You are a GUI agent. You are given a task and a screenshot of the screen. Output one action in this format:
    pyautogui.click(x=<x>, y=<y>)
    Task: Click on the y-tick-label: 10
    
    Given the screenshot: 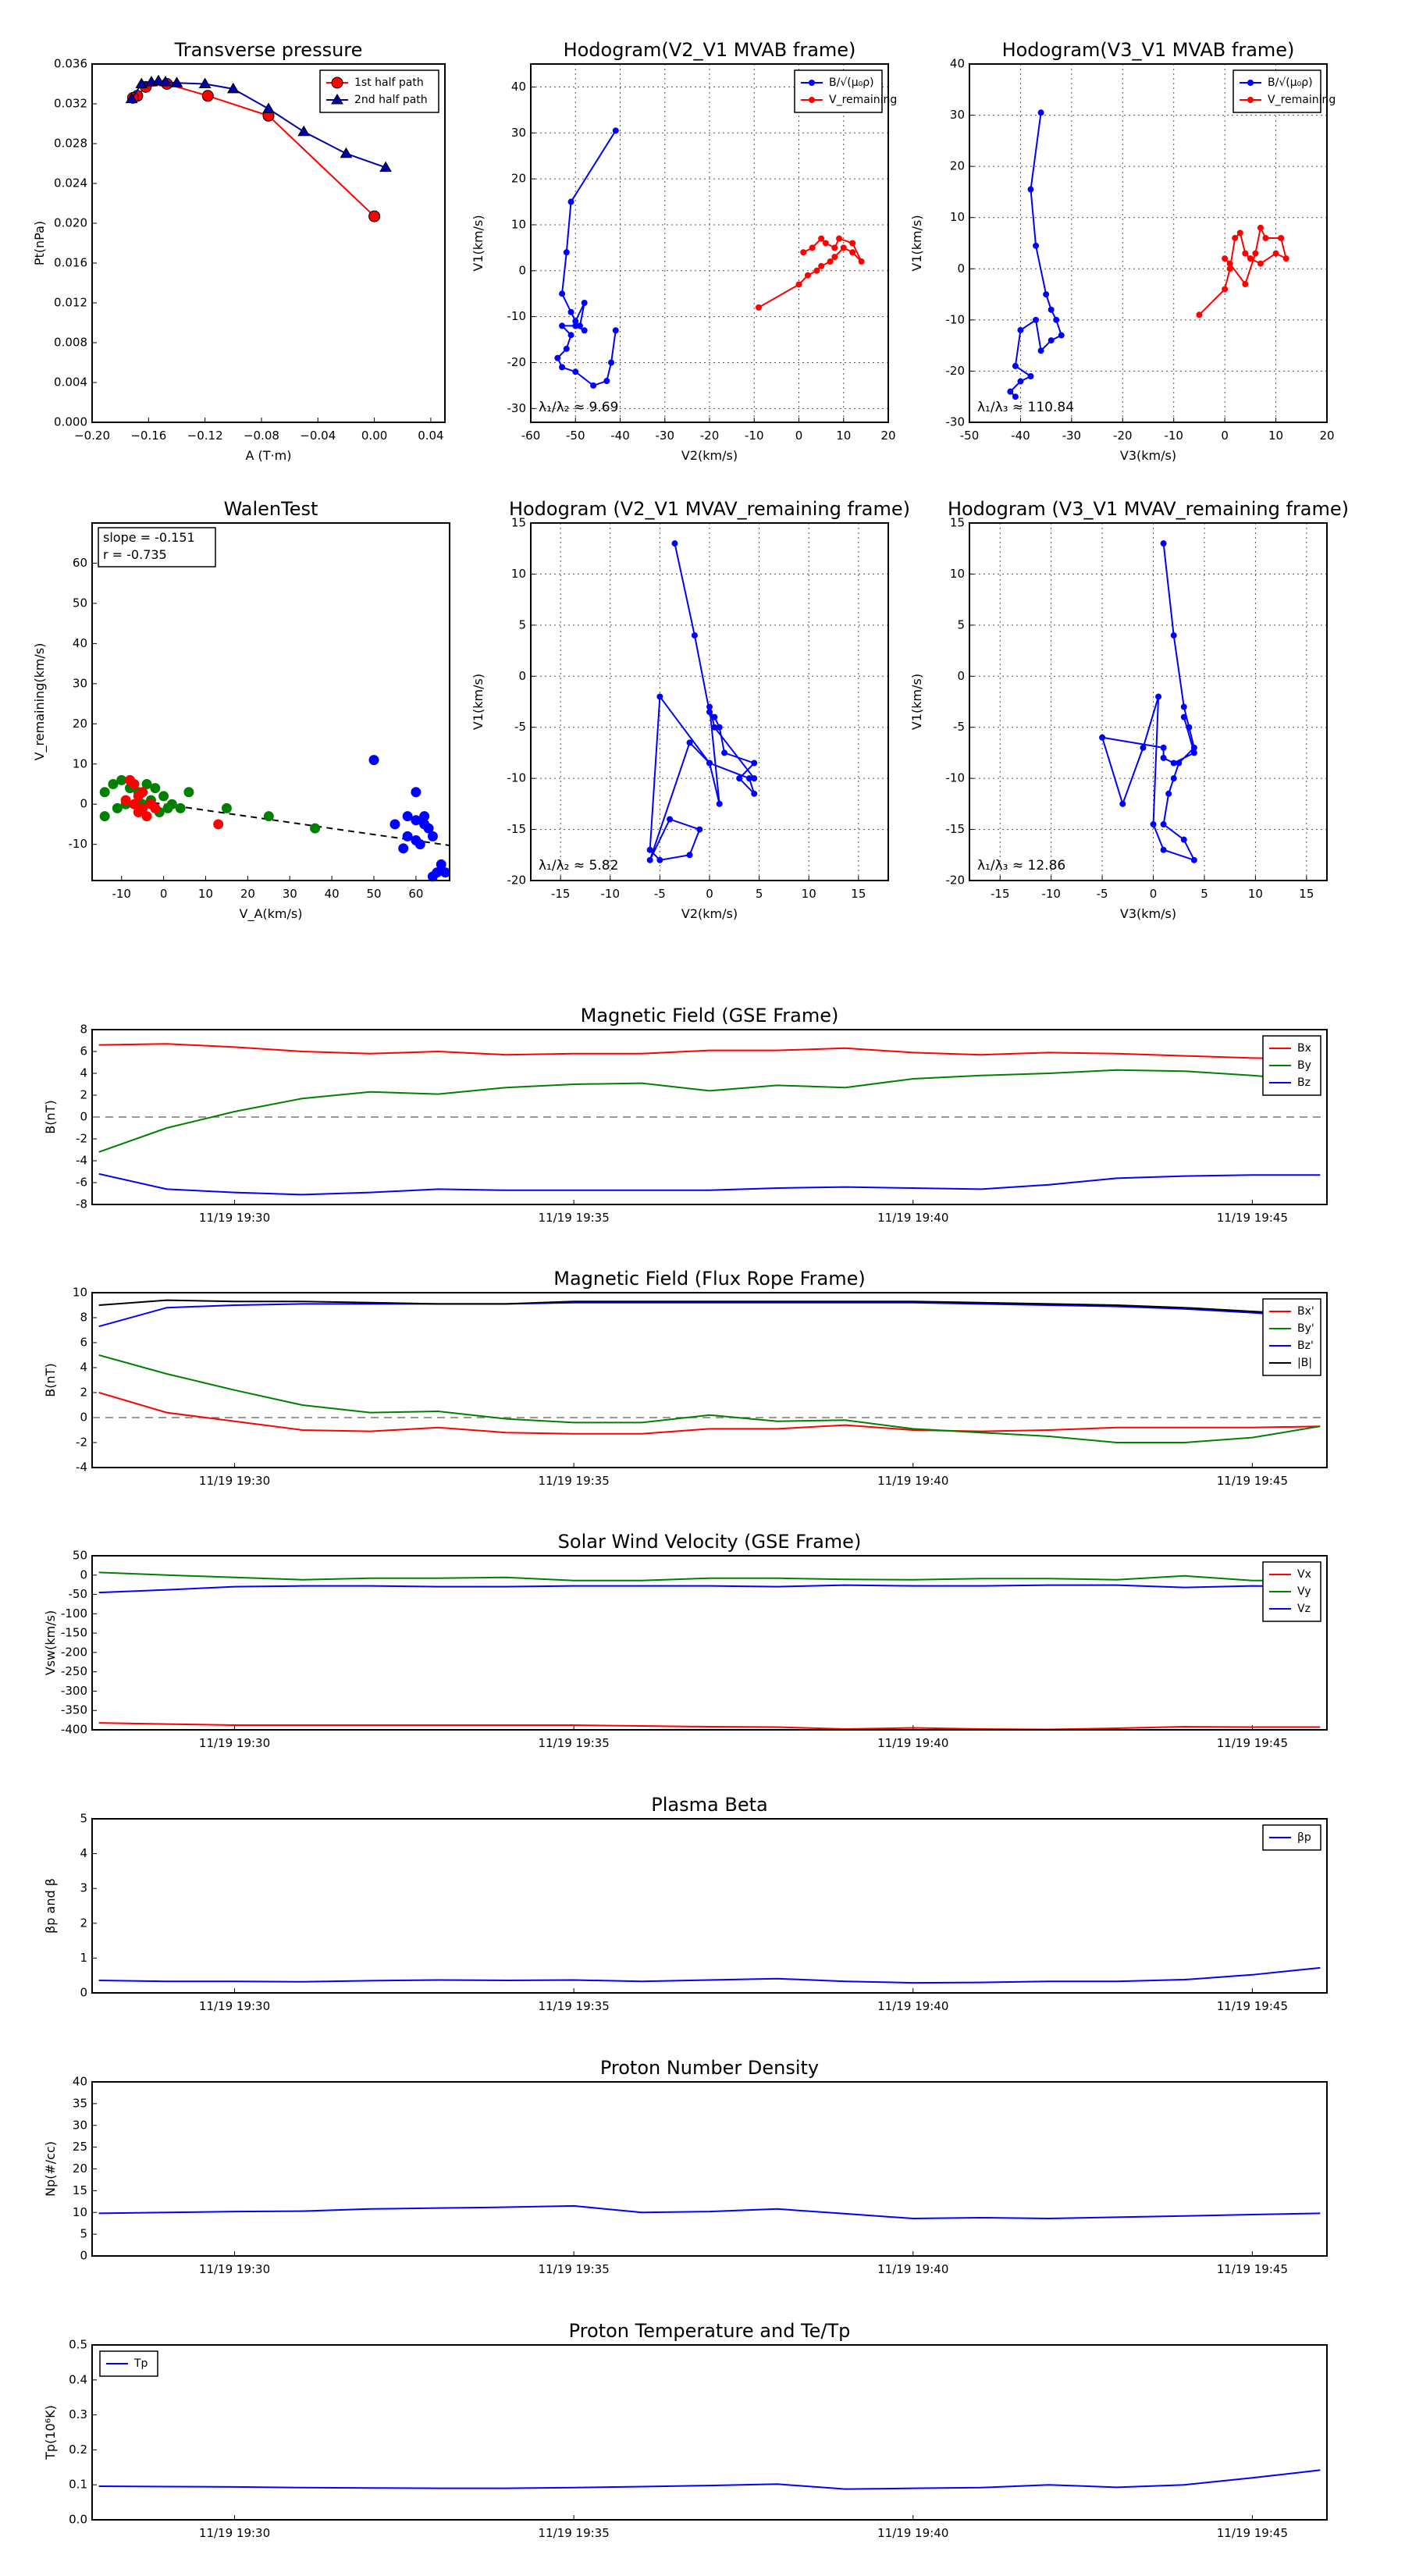 What is the action you would take?
    pyautogui.click(x=958, y=574)
    